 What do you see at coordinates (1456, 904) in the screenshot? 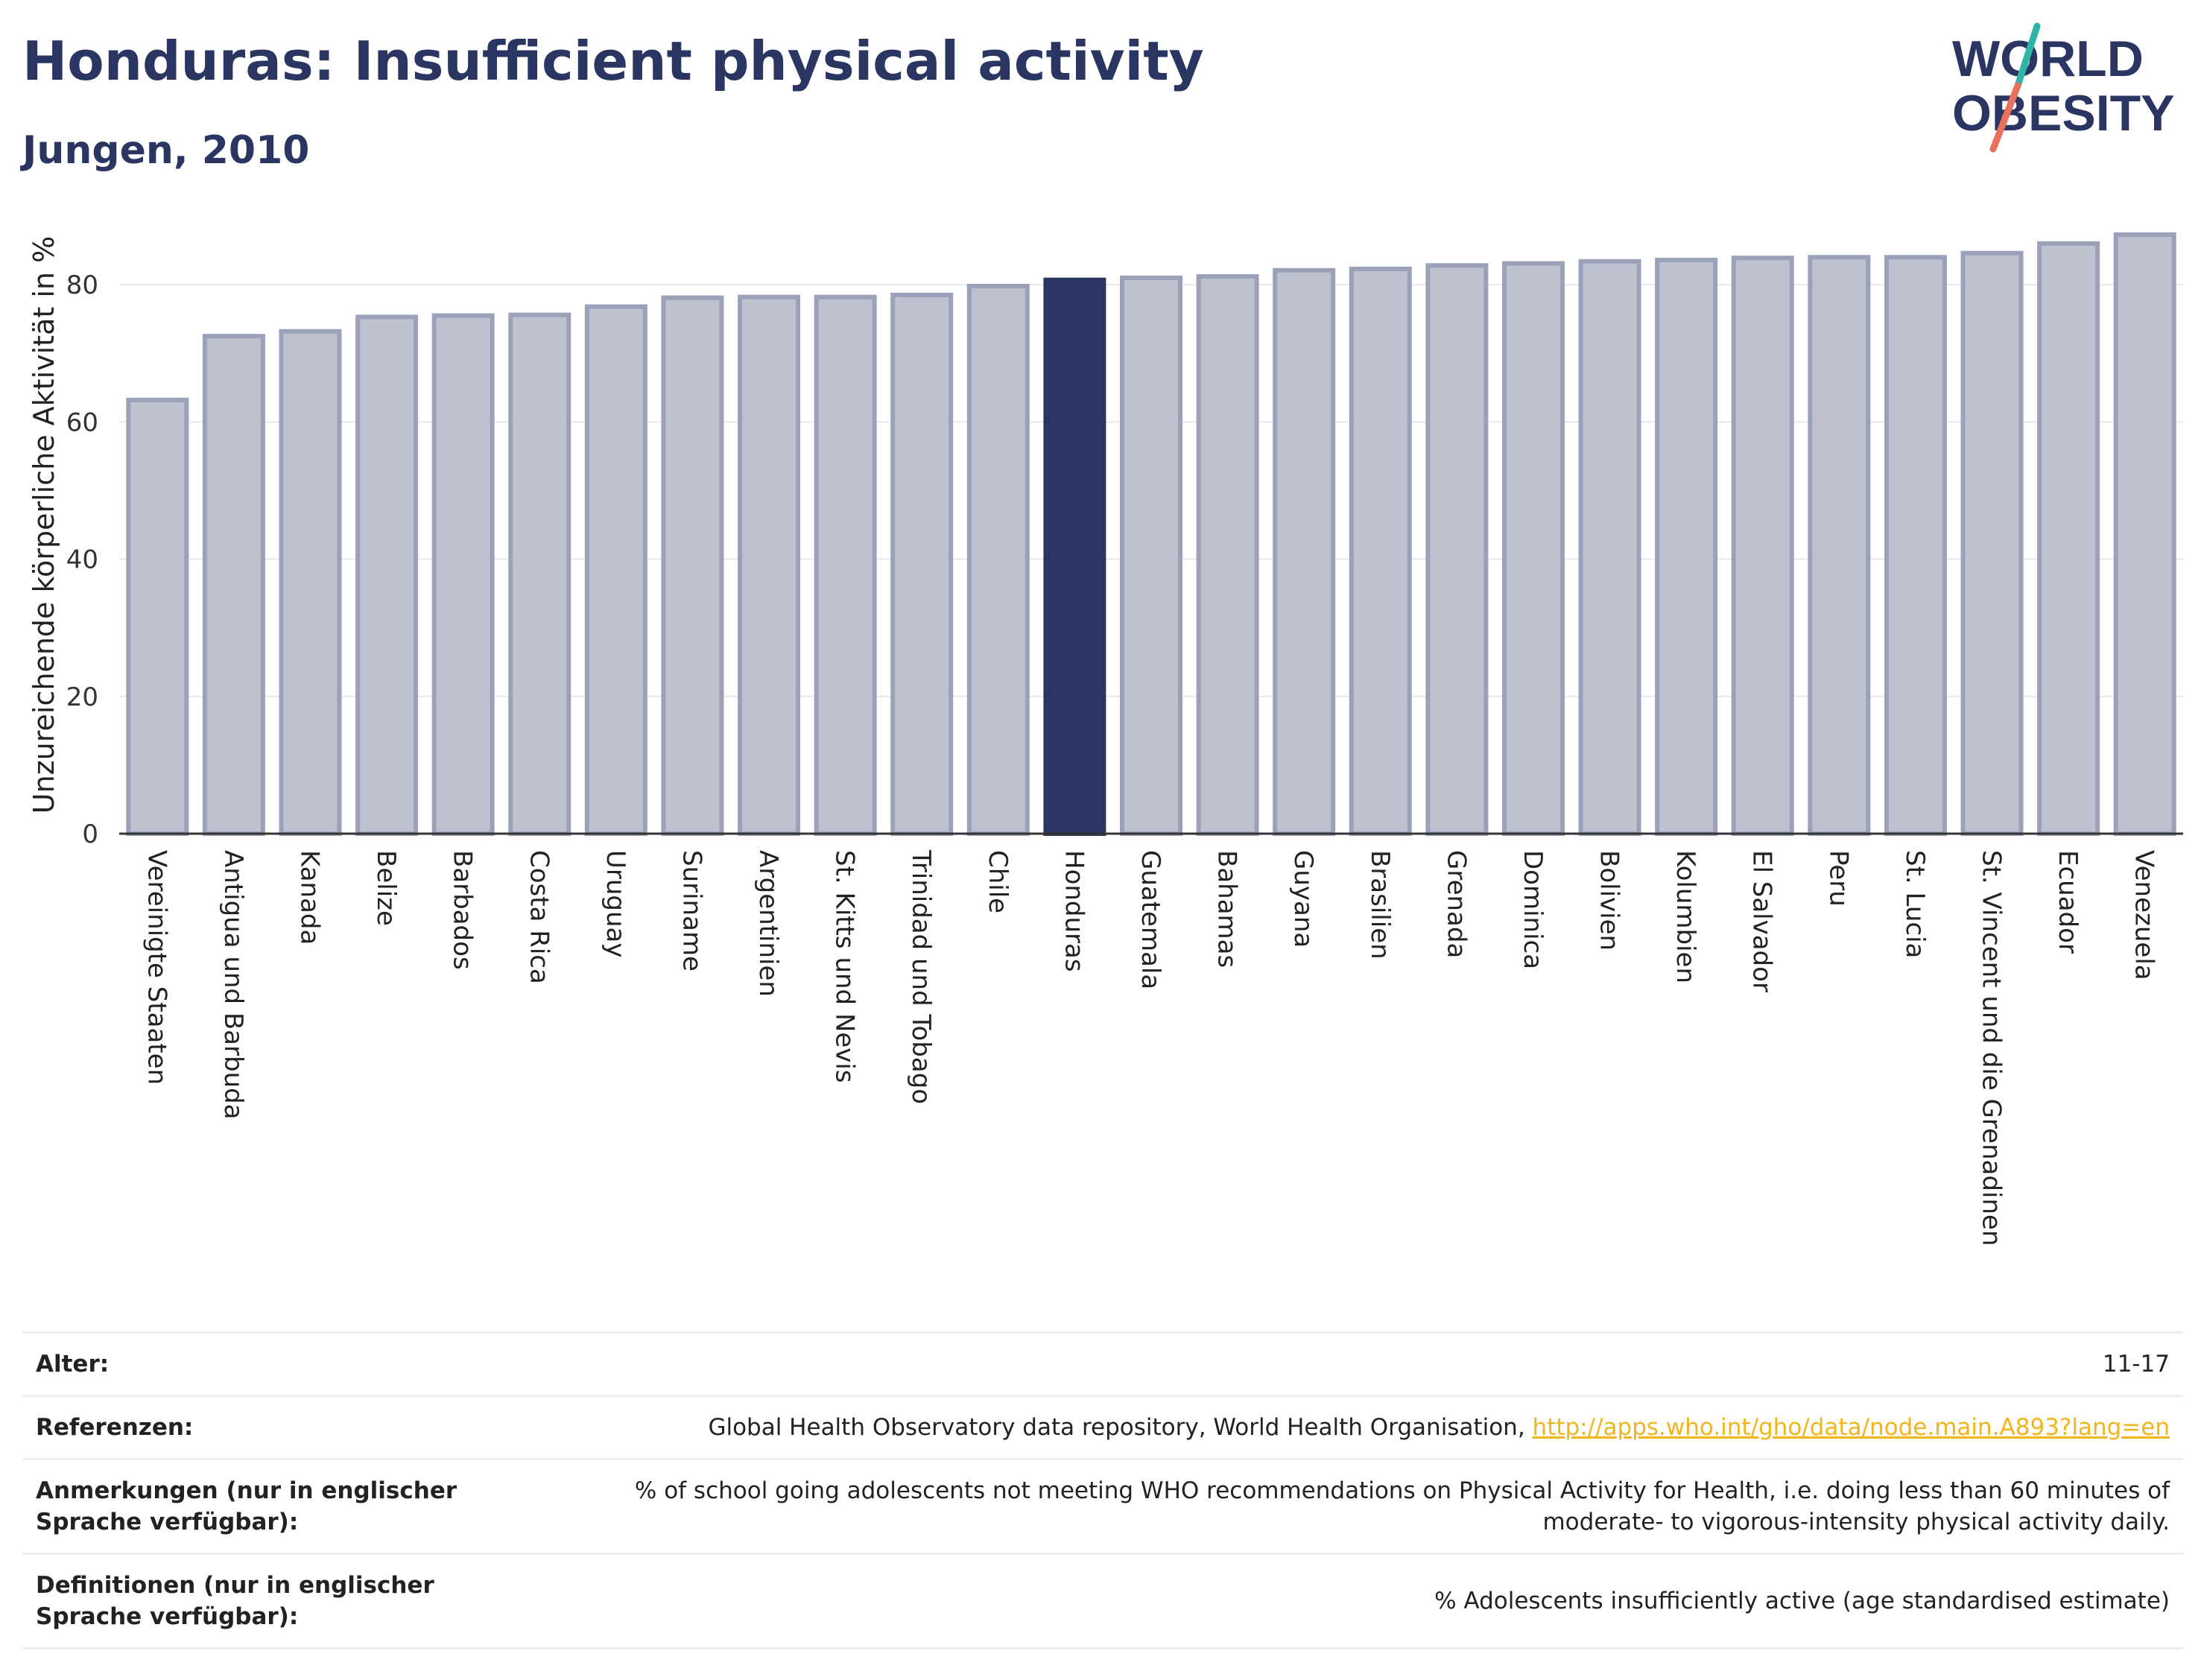
I see `x-tick-label: Grenada` at bounding box center [1456, 904].